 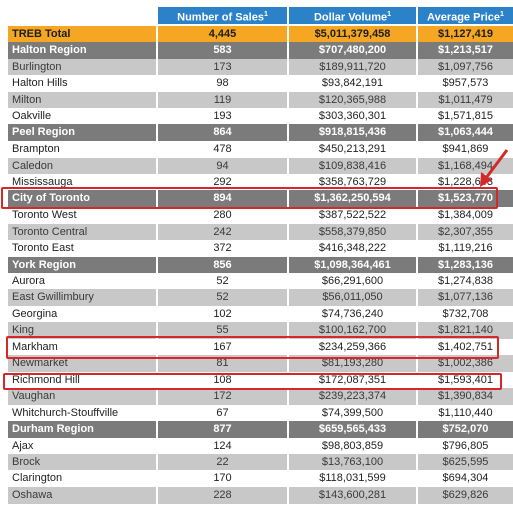 I want to click on row-sales-cell: 119, so click(x=221, y=100).